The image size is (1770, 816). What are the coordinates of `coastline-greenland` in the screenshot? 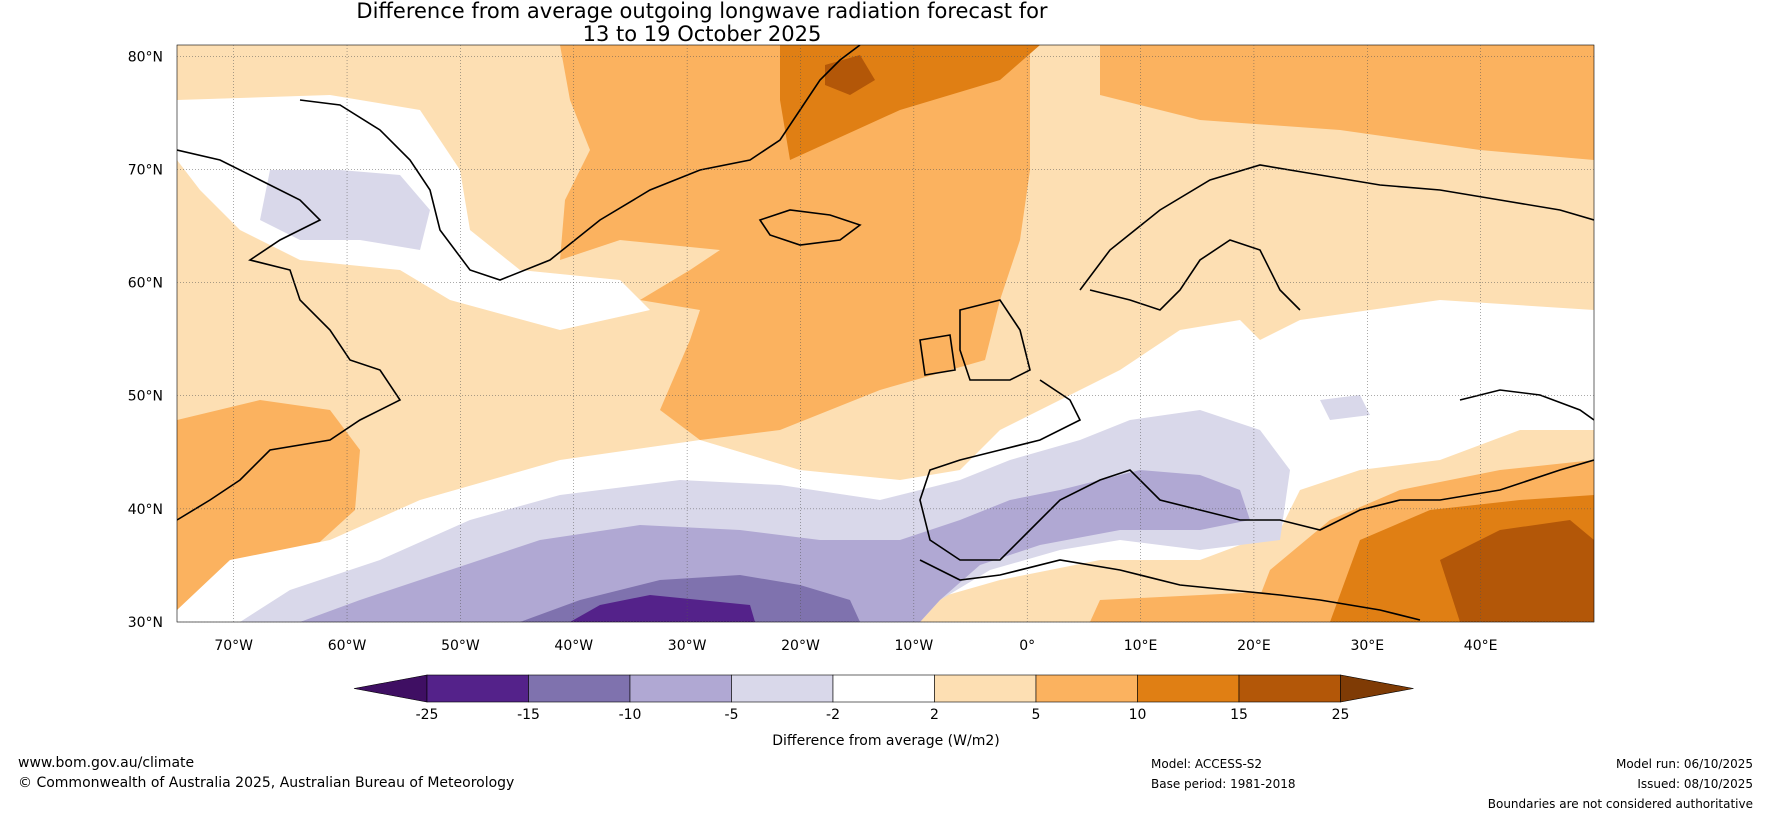 It's located at (580, 163).